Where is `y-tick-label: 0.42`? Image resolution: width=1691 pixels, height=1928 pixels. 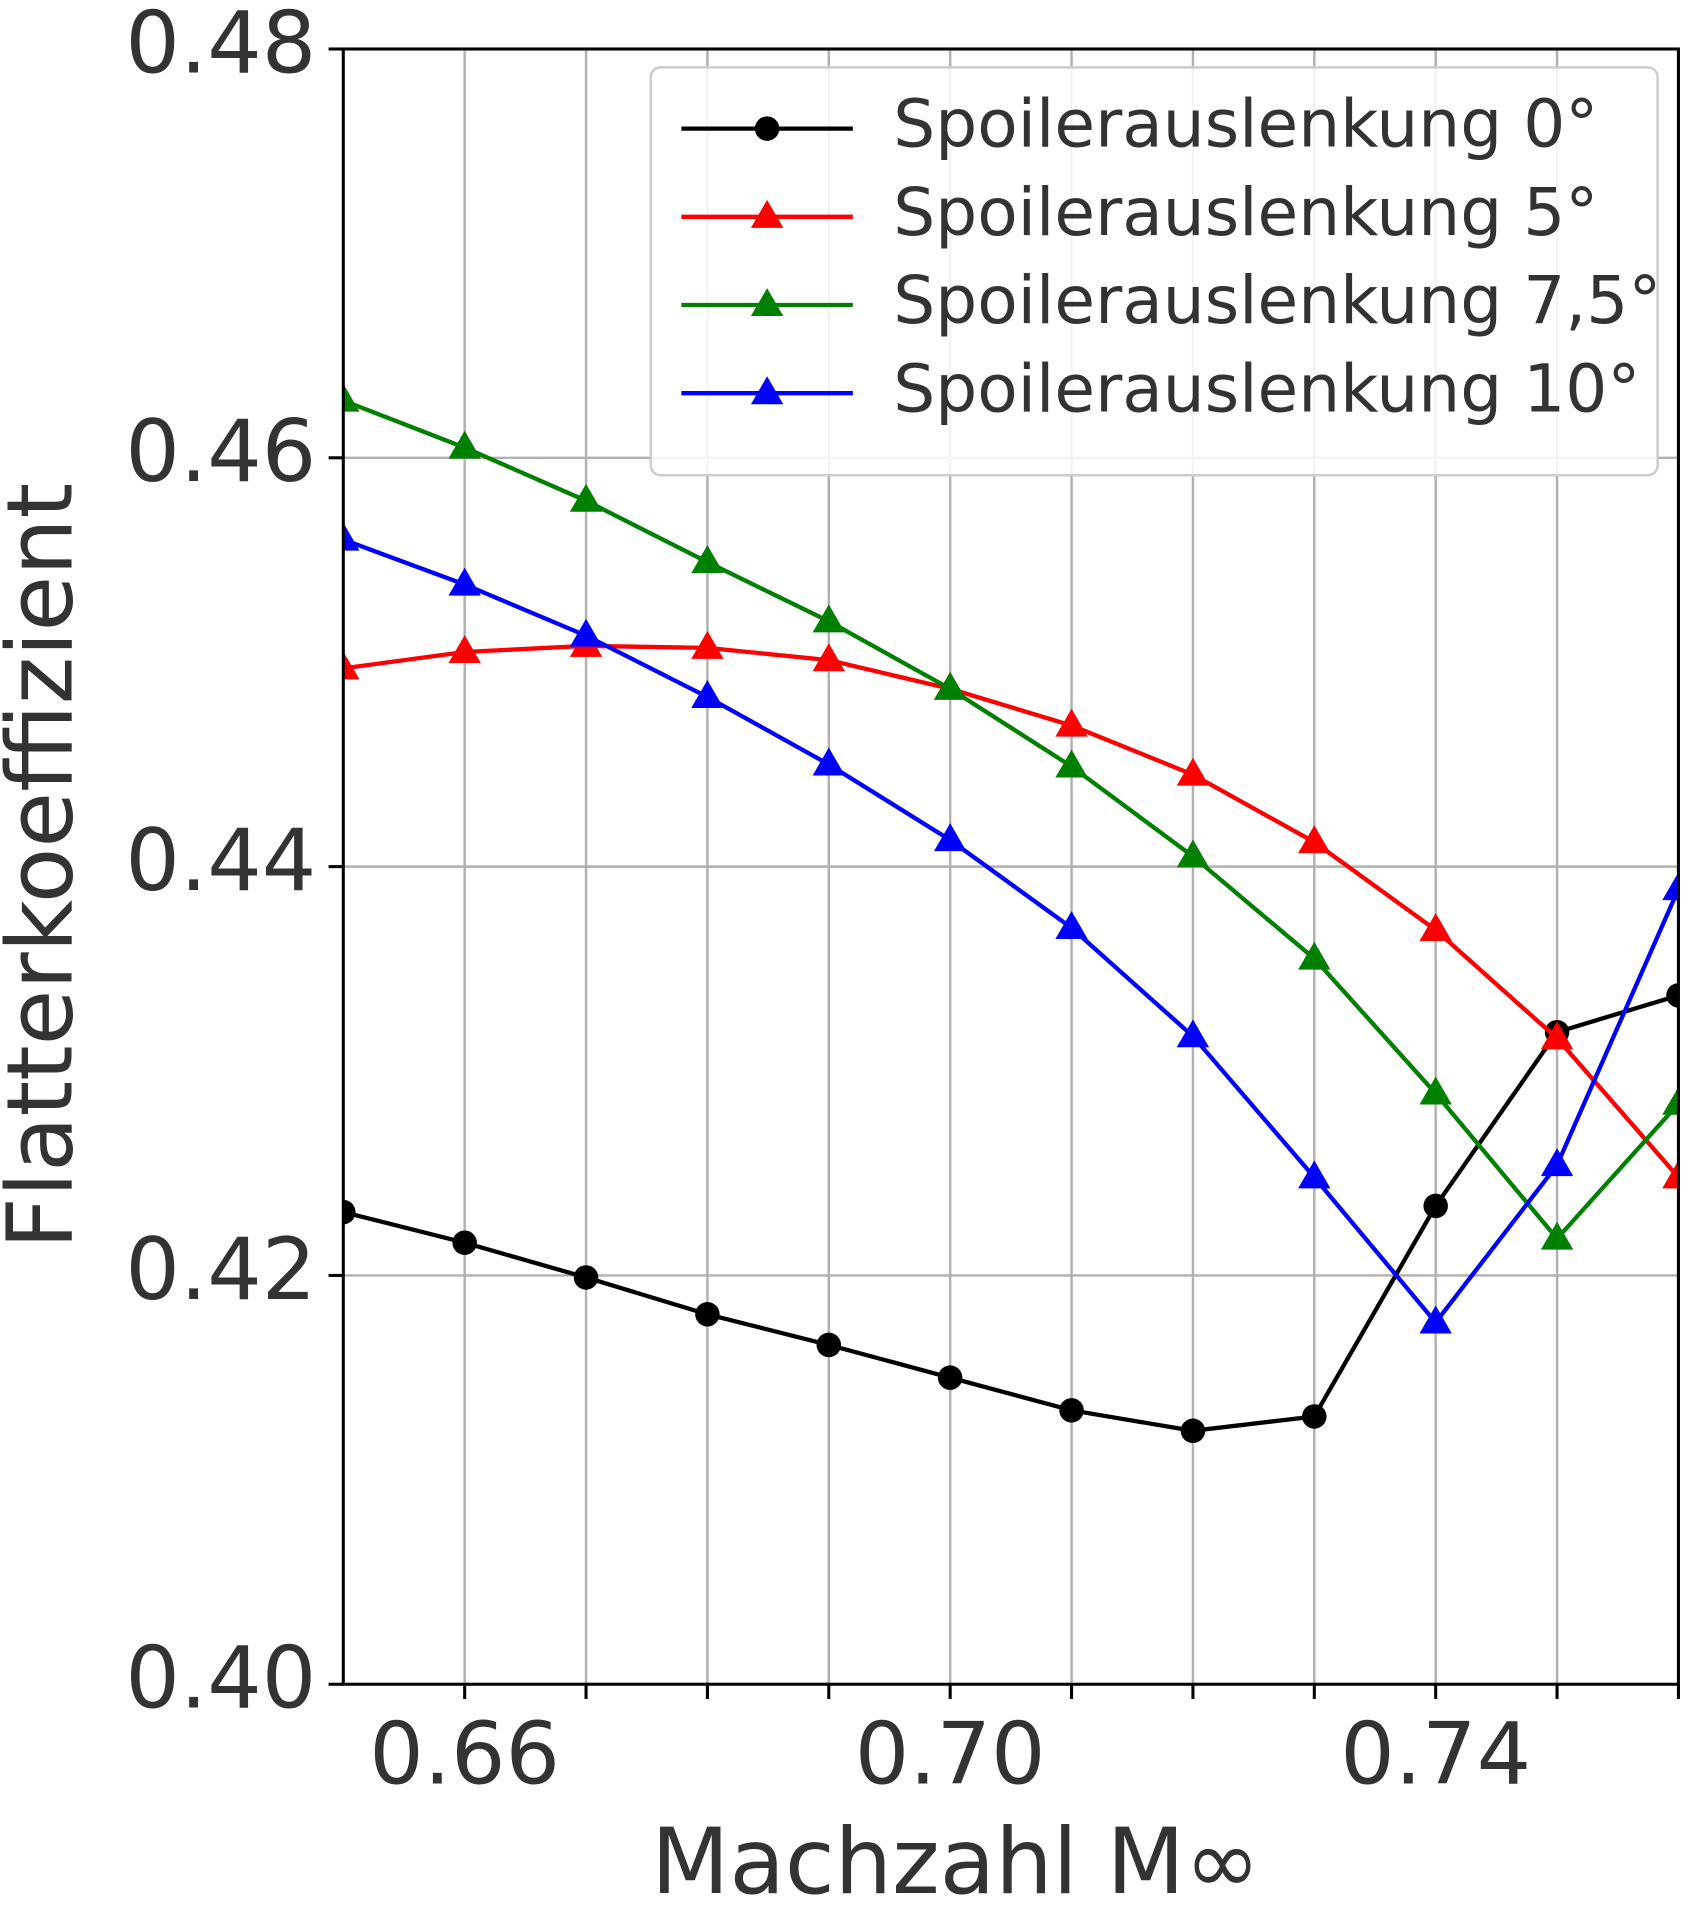 y-tick-label: 0.42 is located at coordinates (220, 1270).